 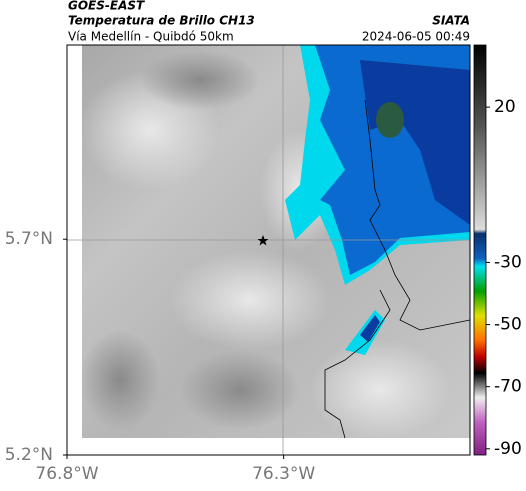 What do you see at coordinates (106, 6) in the screenshot?
I see `source: GOES-EAST` at bounding box center [106, 6].